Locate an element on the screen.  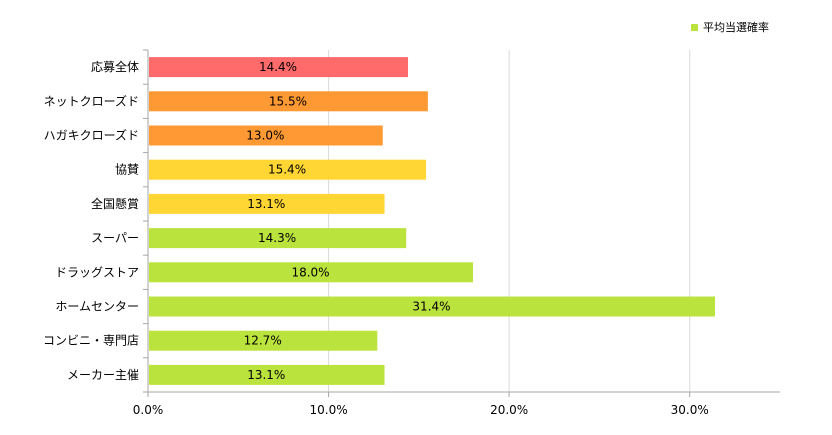
category-label: 全国懸賞 is located at coordinates (115, 203).